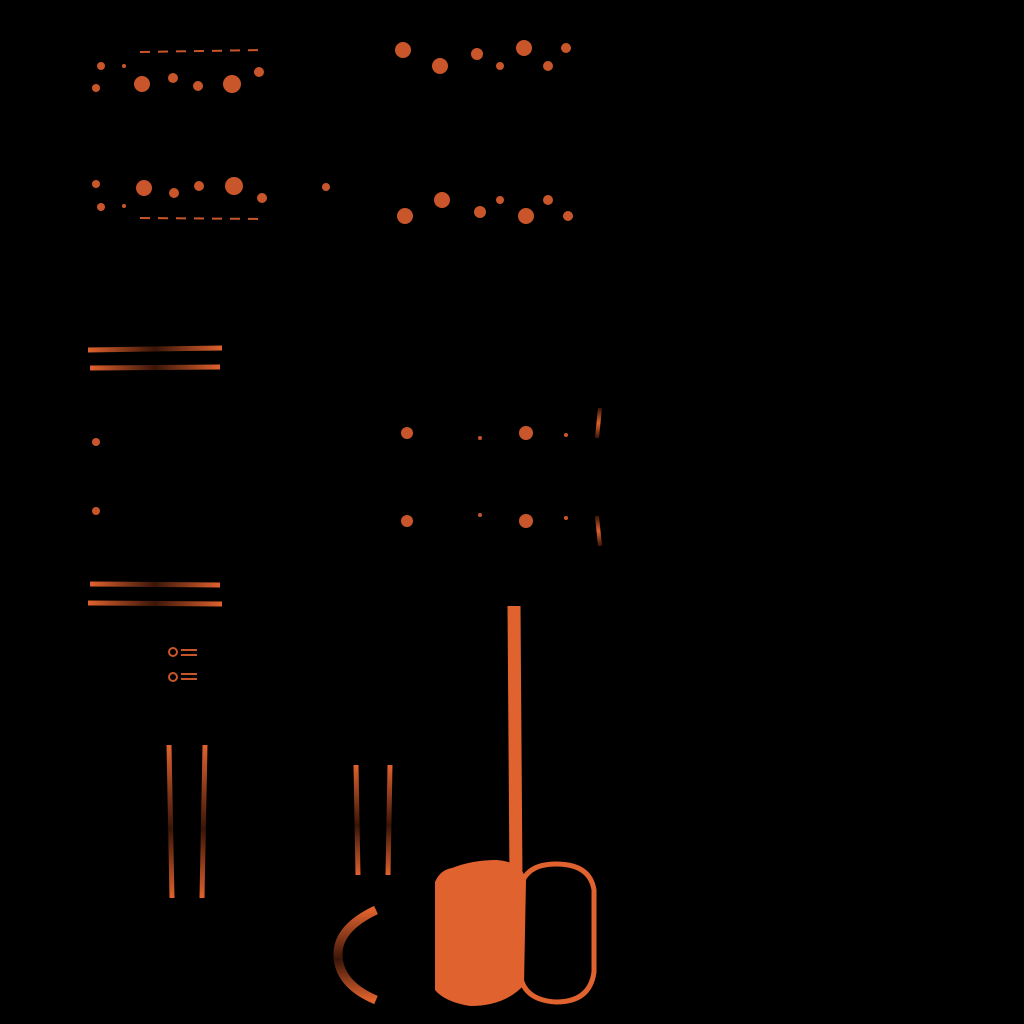  Describe the element at coordinates (155, 367) in the screenshot. I see `bracket-lines-upper-left` at that location.